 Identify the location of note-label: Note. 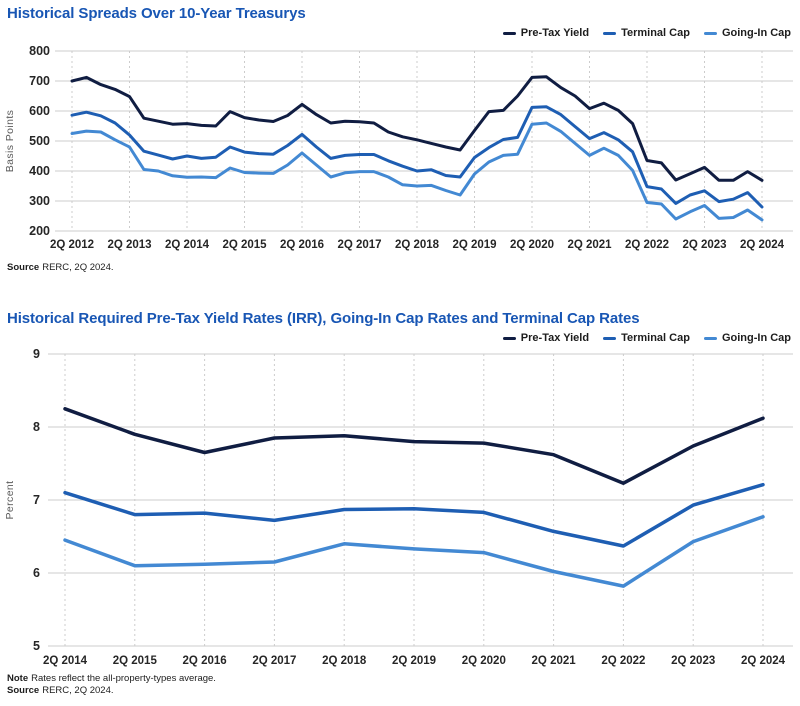
(18, 678).